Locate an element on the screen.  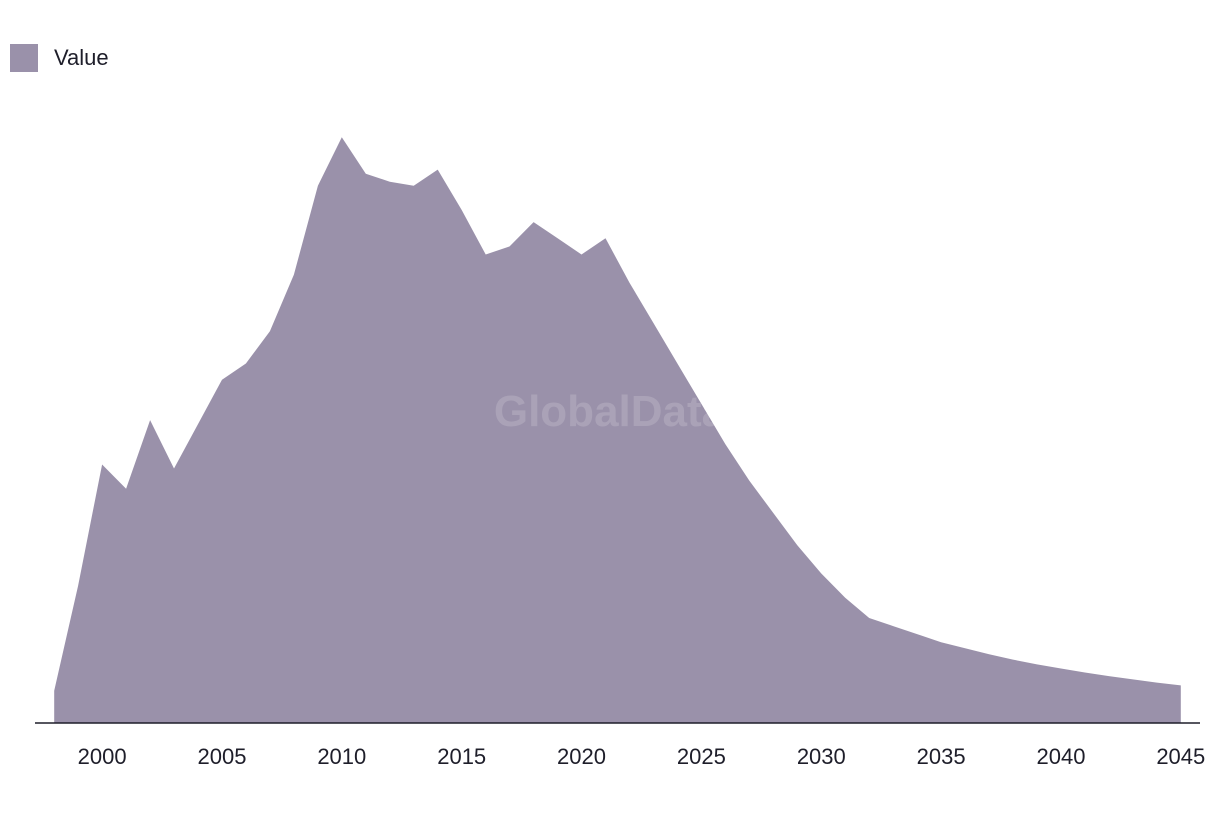
x-tick-label: 2010 is located at coordinates (341, 756).